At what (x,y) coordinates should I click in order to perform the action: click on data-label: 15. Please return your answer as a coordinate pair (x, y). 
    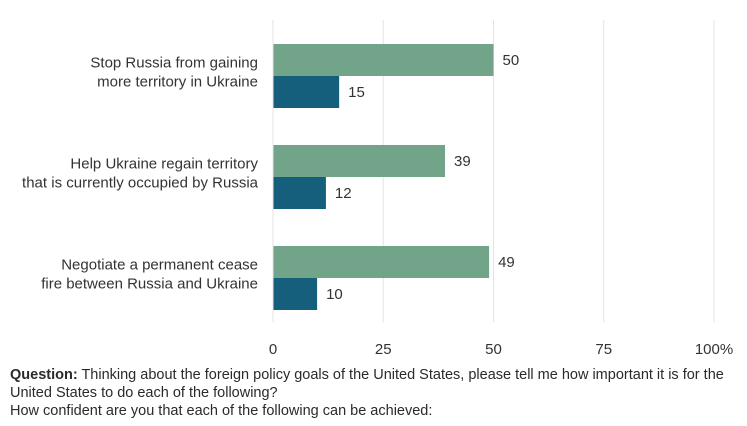
    Looking at the image, I should click on (356, 92).